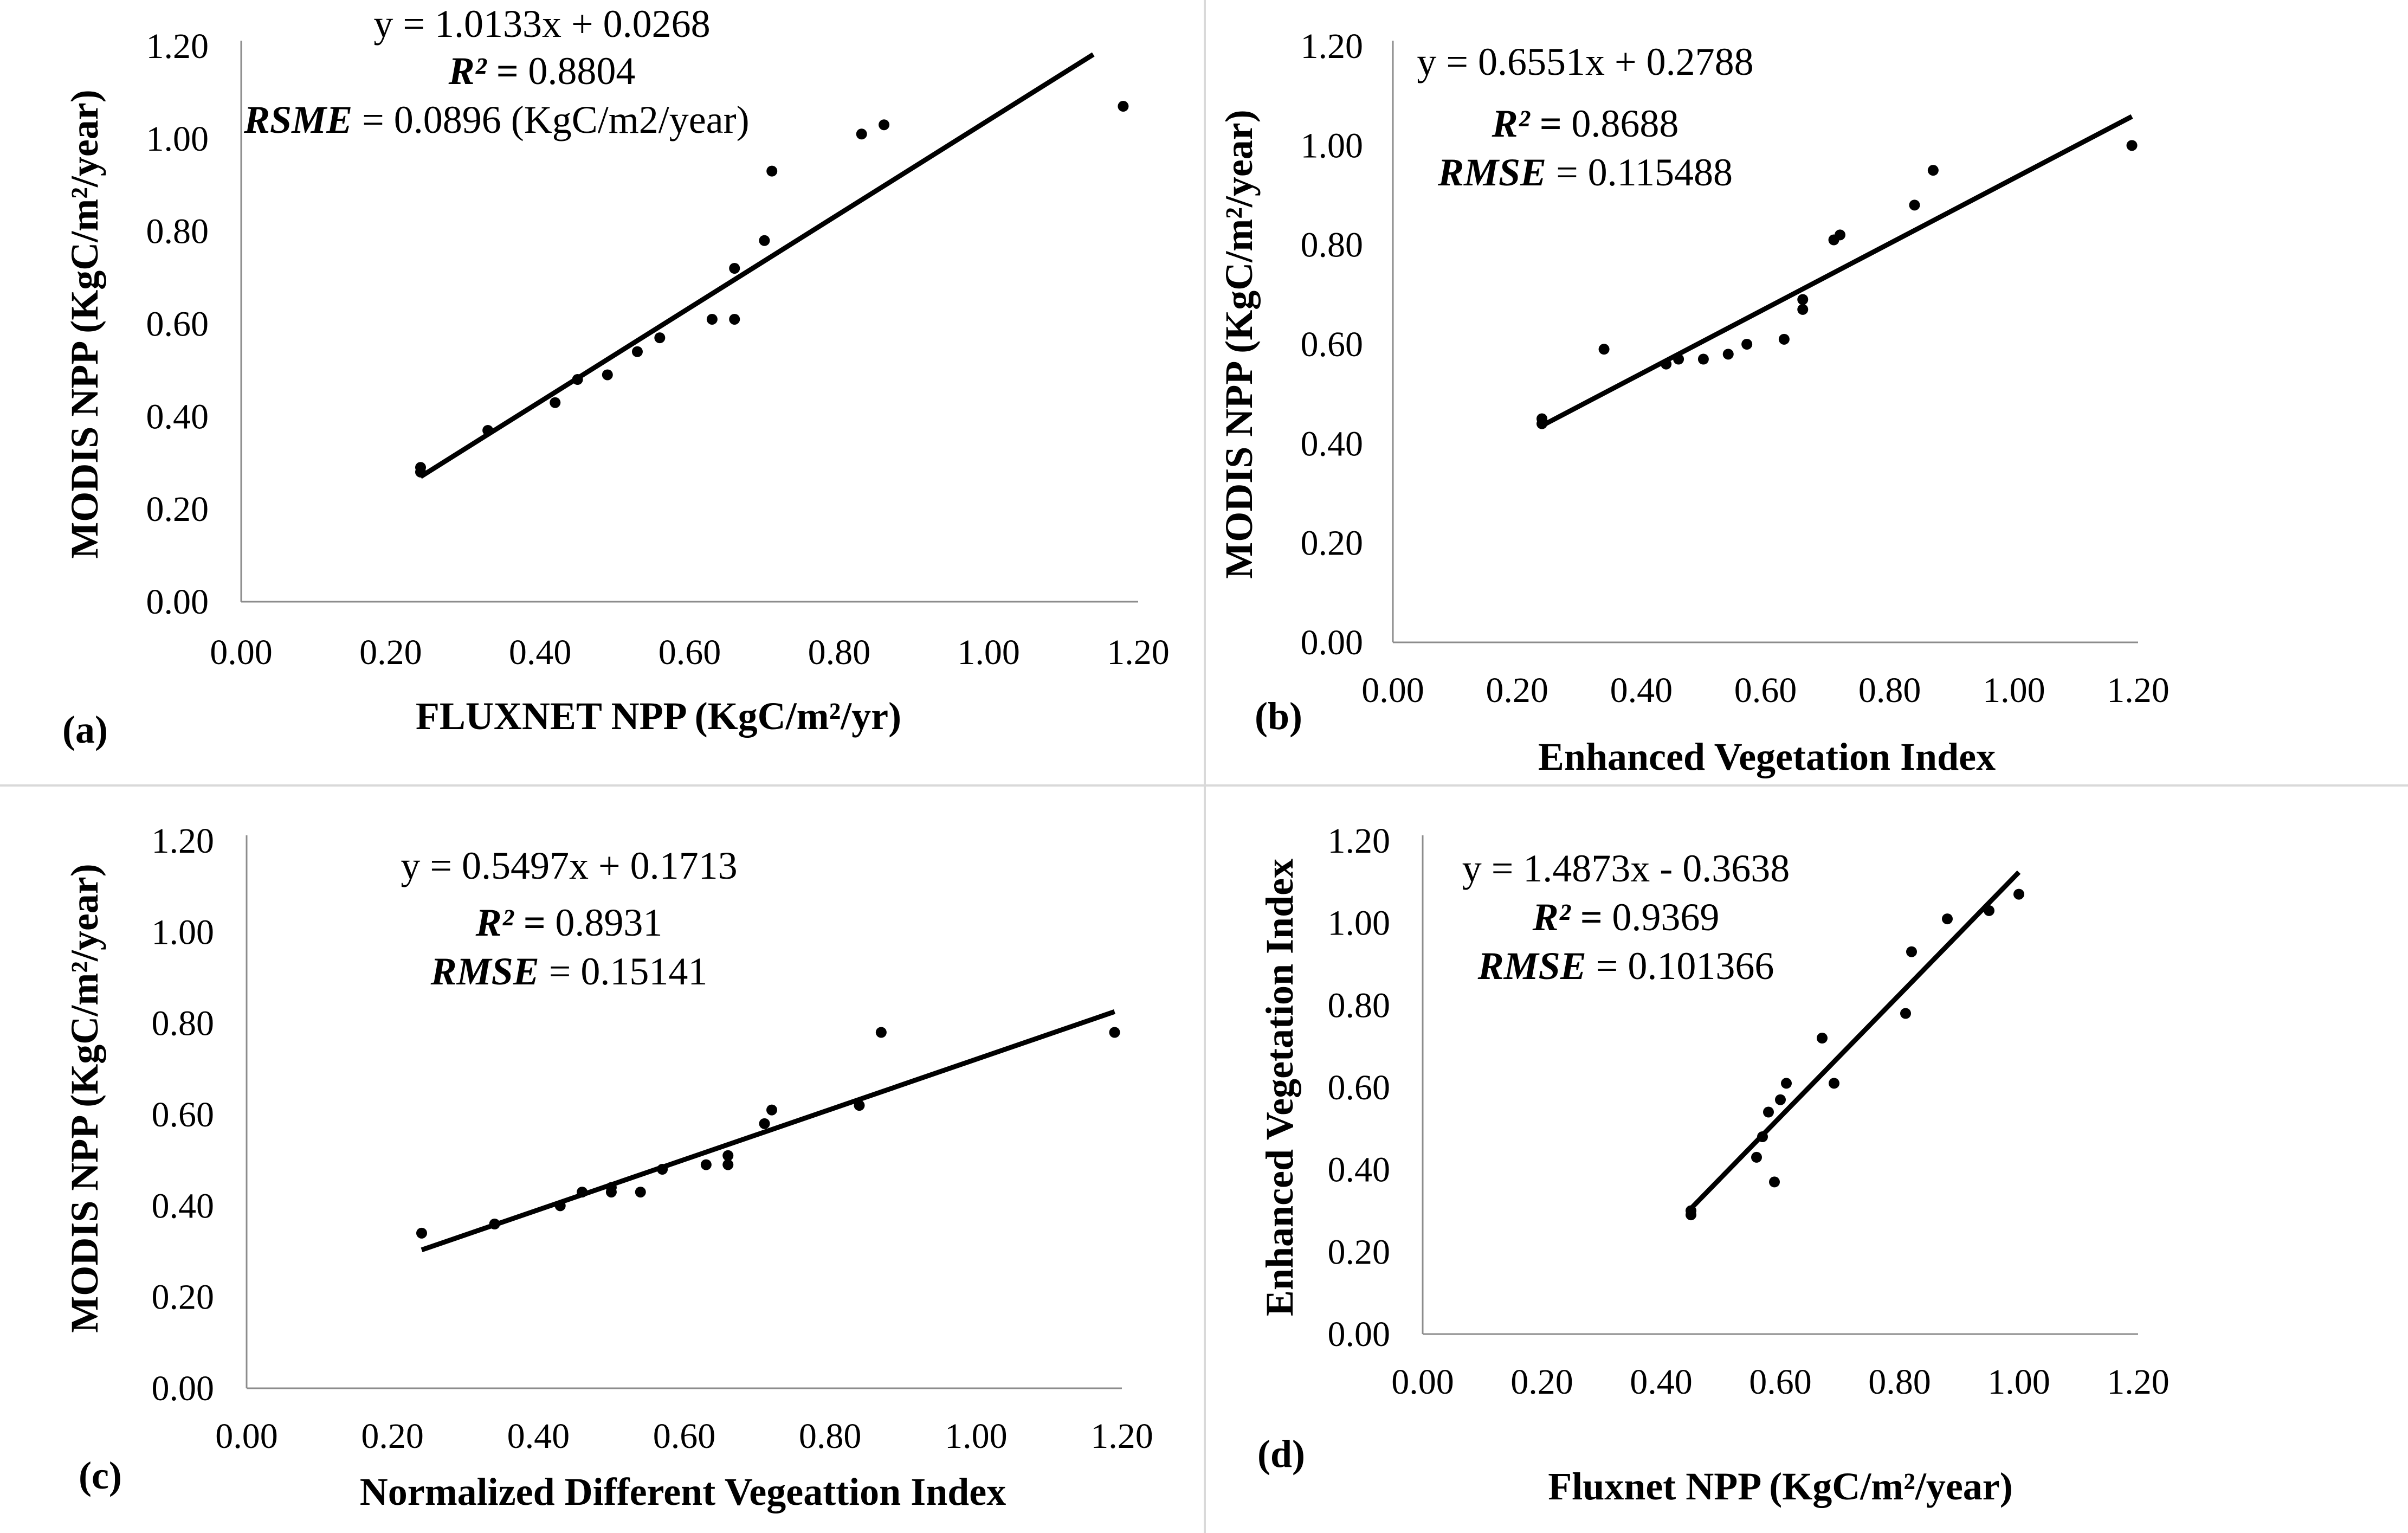  I want to click on regression-annotation: y = 1.0133x + 0.0268, so click(541, 24).